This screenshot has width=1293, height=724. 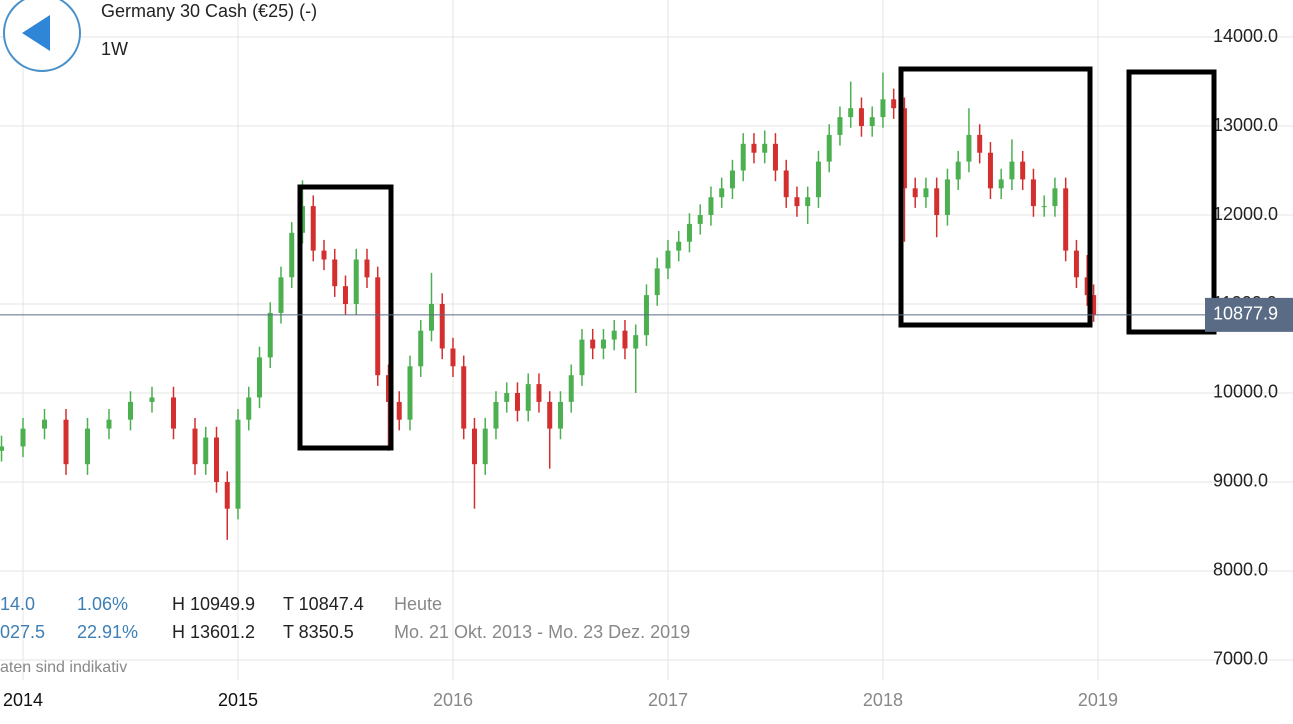 What do you see at coordinates (238, 700) in the screenshot?
I see `x-tick-label: 2015` at bounding box center [238, 700].